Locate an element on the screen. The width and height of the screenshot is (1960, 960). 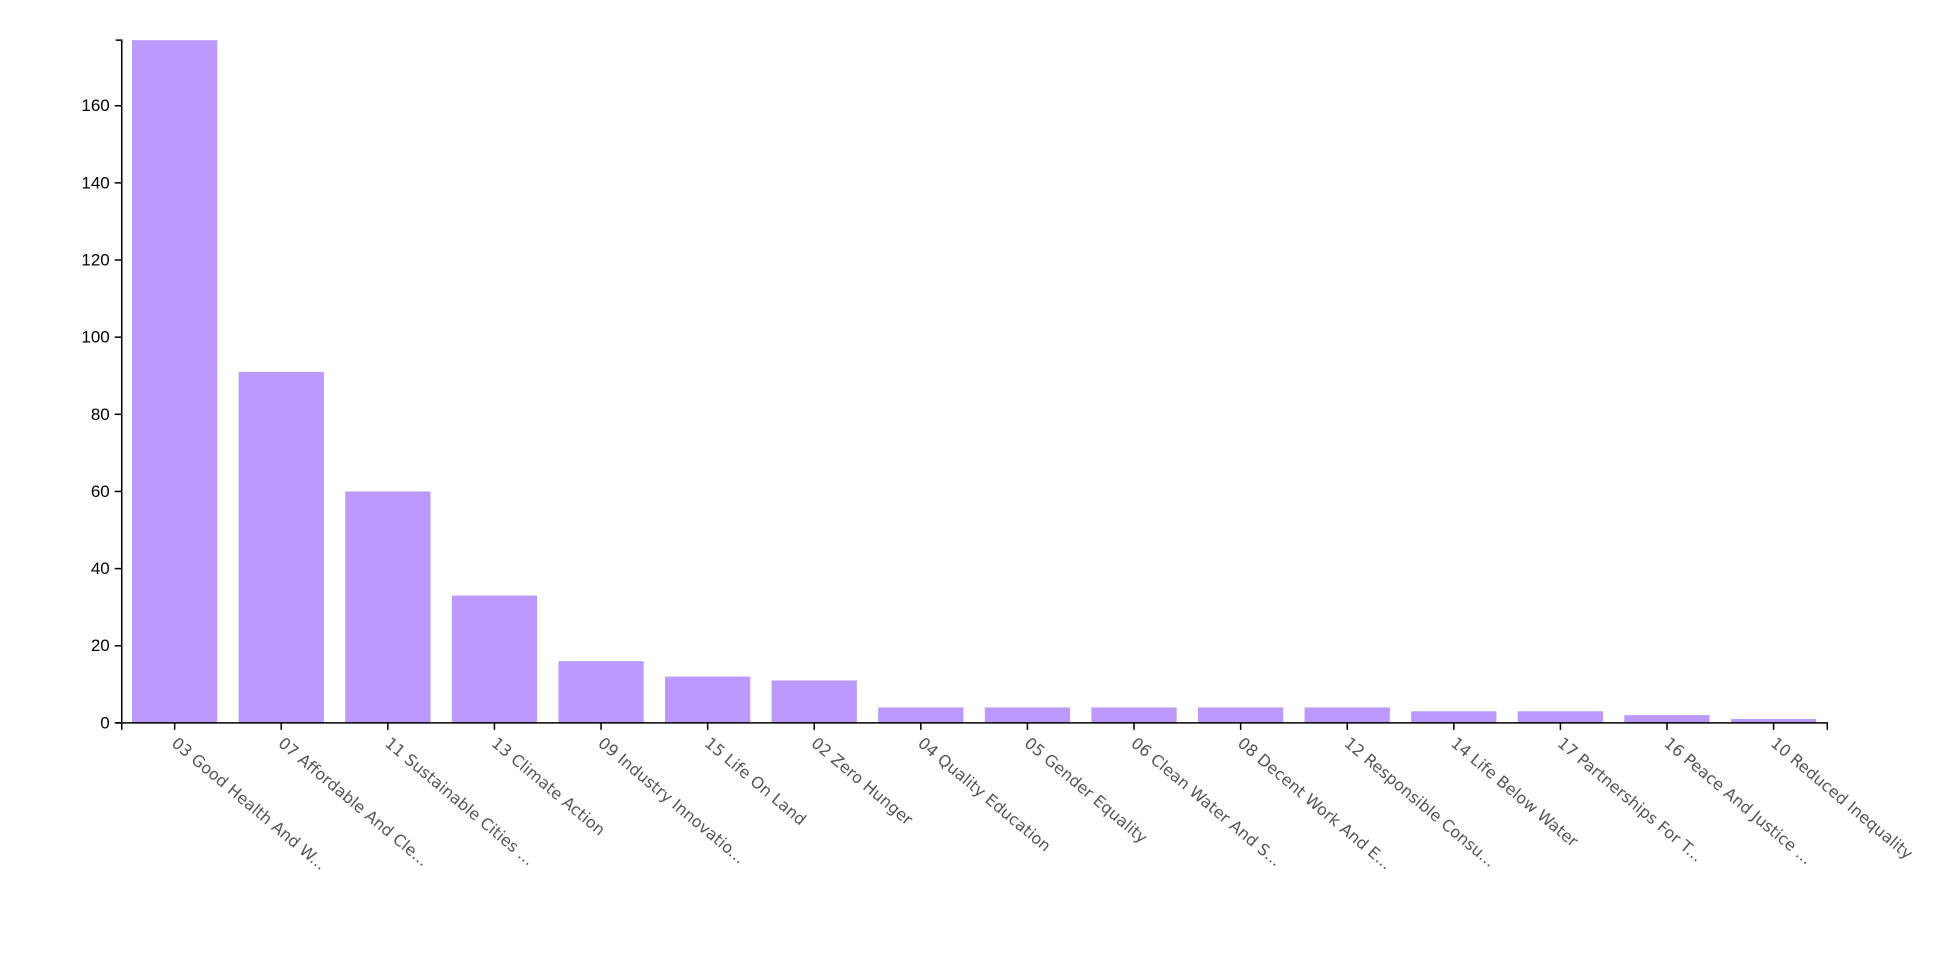
y-tick-label-4: 80 is located at coordinates (100, 414).